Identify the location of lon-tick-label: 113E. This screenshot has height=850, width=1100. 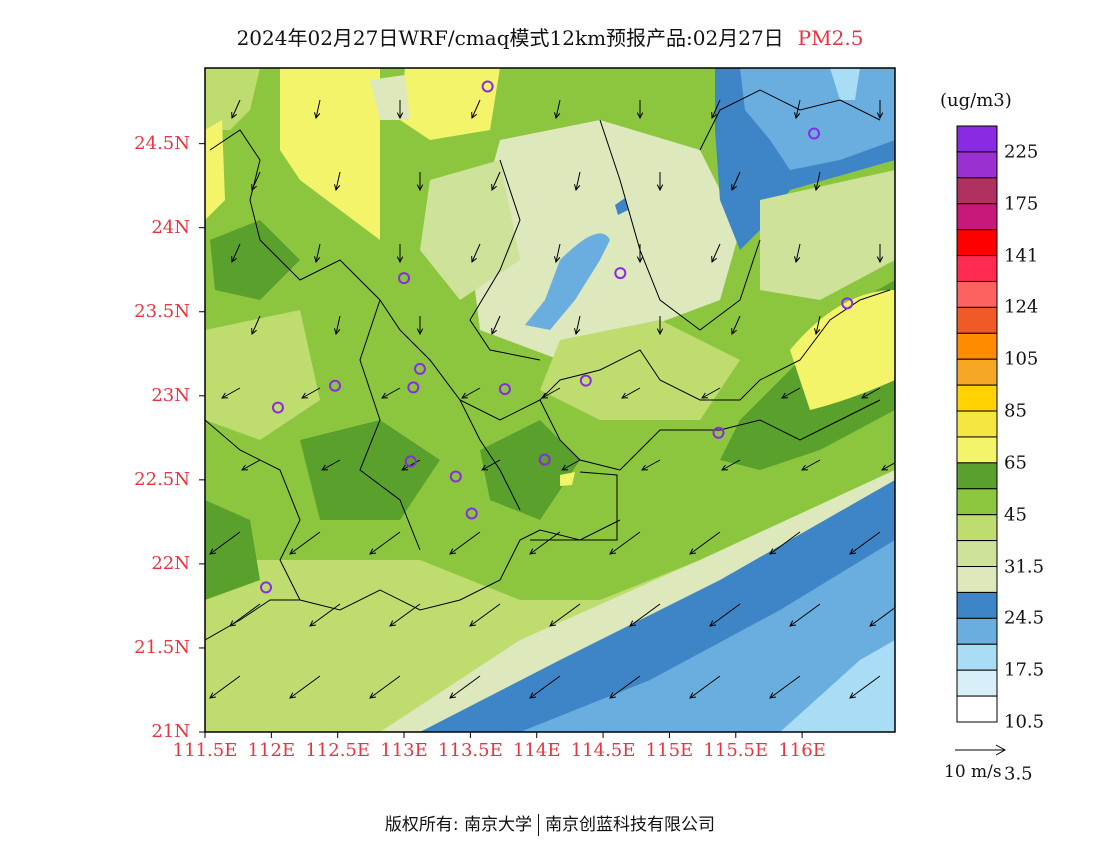
(404, 750).